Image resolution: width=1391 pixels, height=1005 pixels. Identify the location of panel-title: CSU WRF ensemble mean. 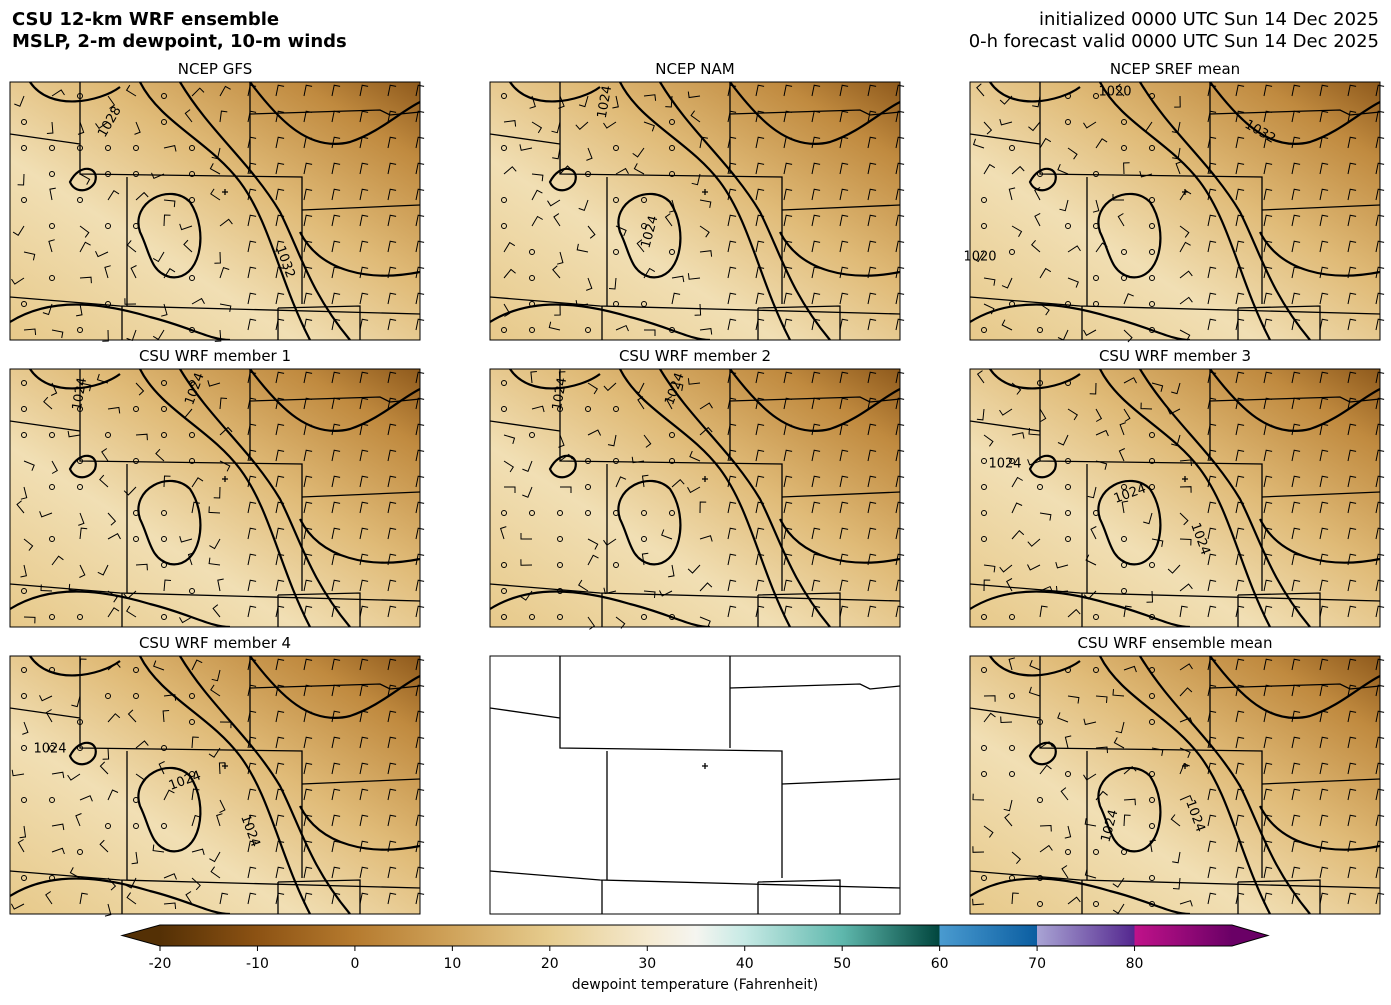
(1174, 643).